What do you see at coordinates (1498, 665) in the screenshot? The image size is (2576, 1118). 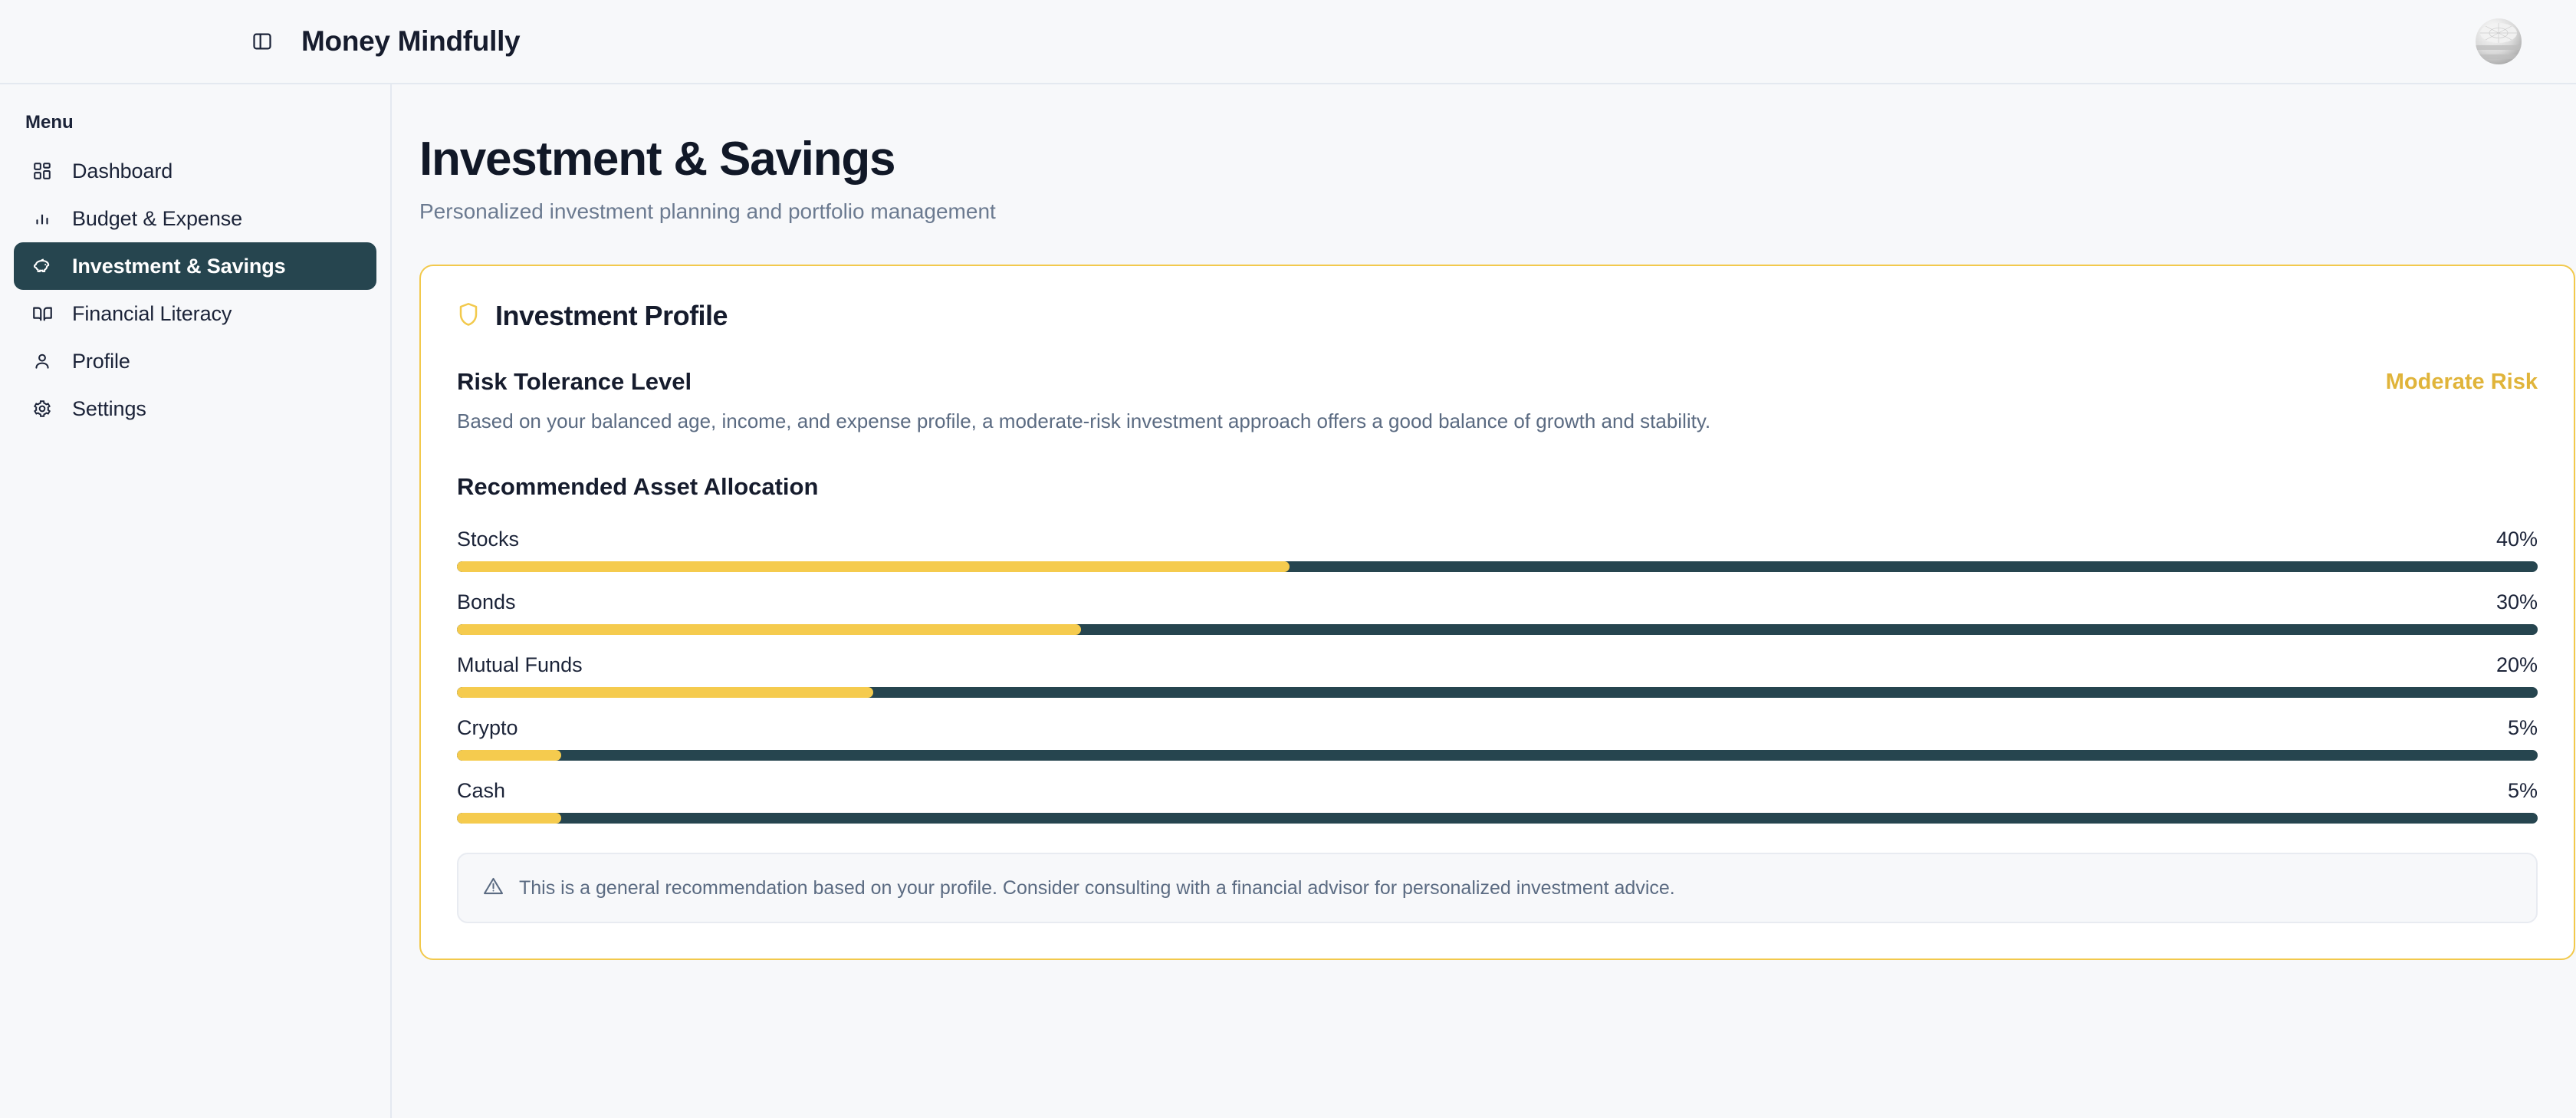 I see `asset-allocation-head: Mutual Funds 20%` at bounding box center [1498, 665].